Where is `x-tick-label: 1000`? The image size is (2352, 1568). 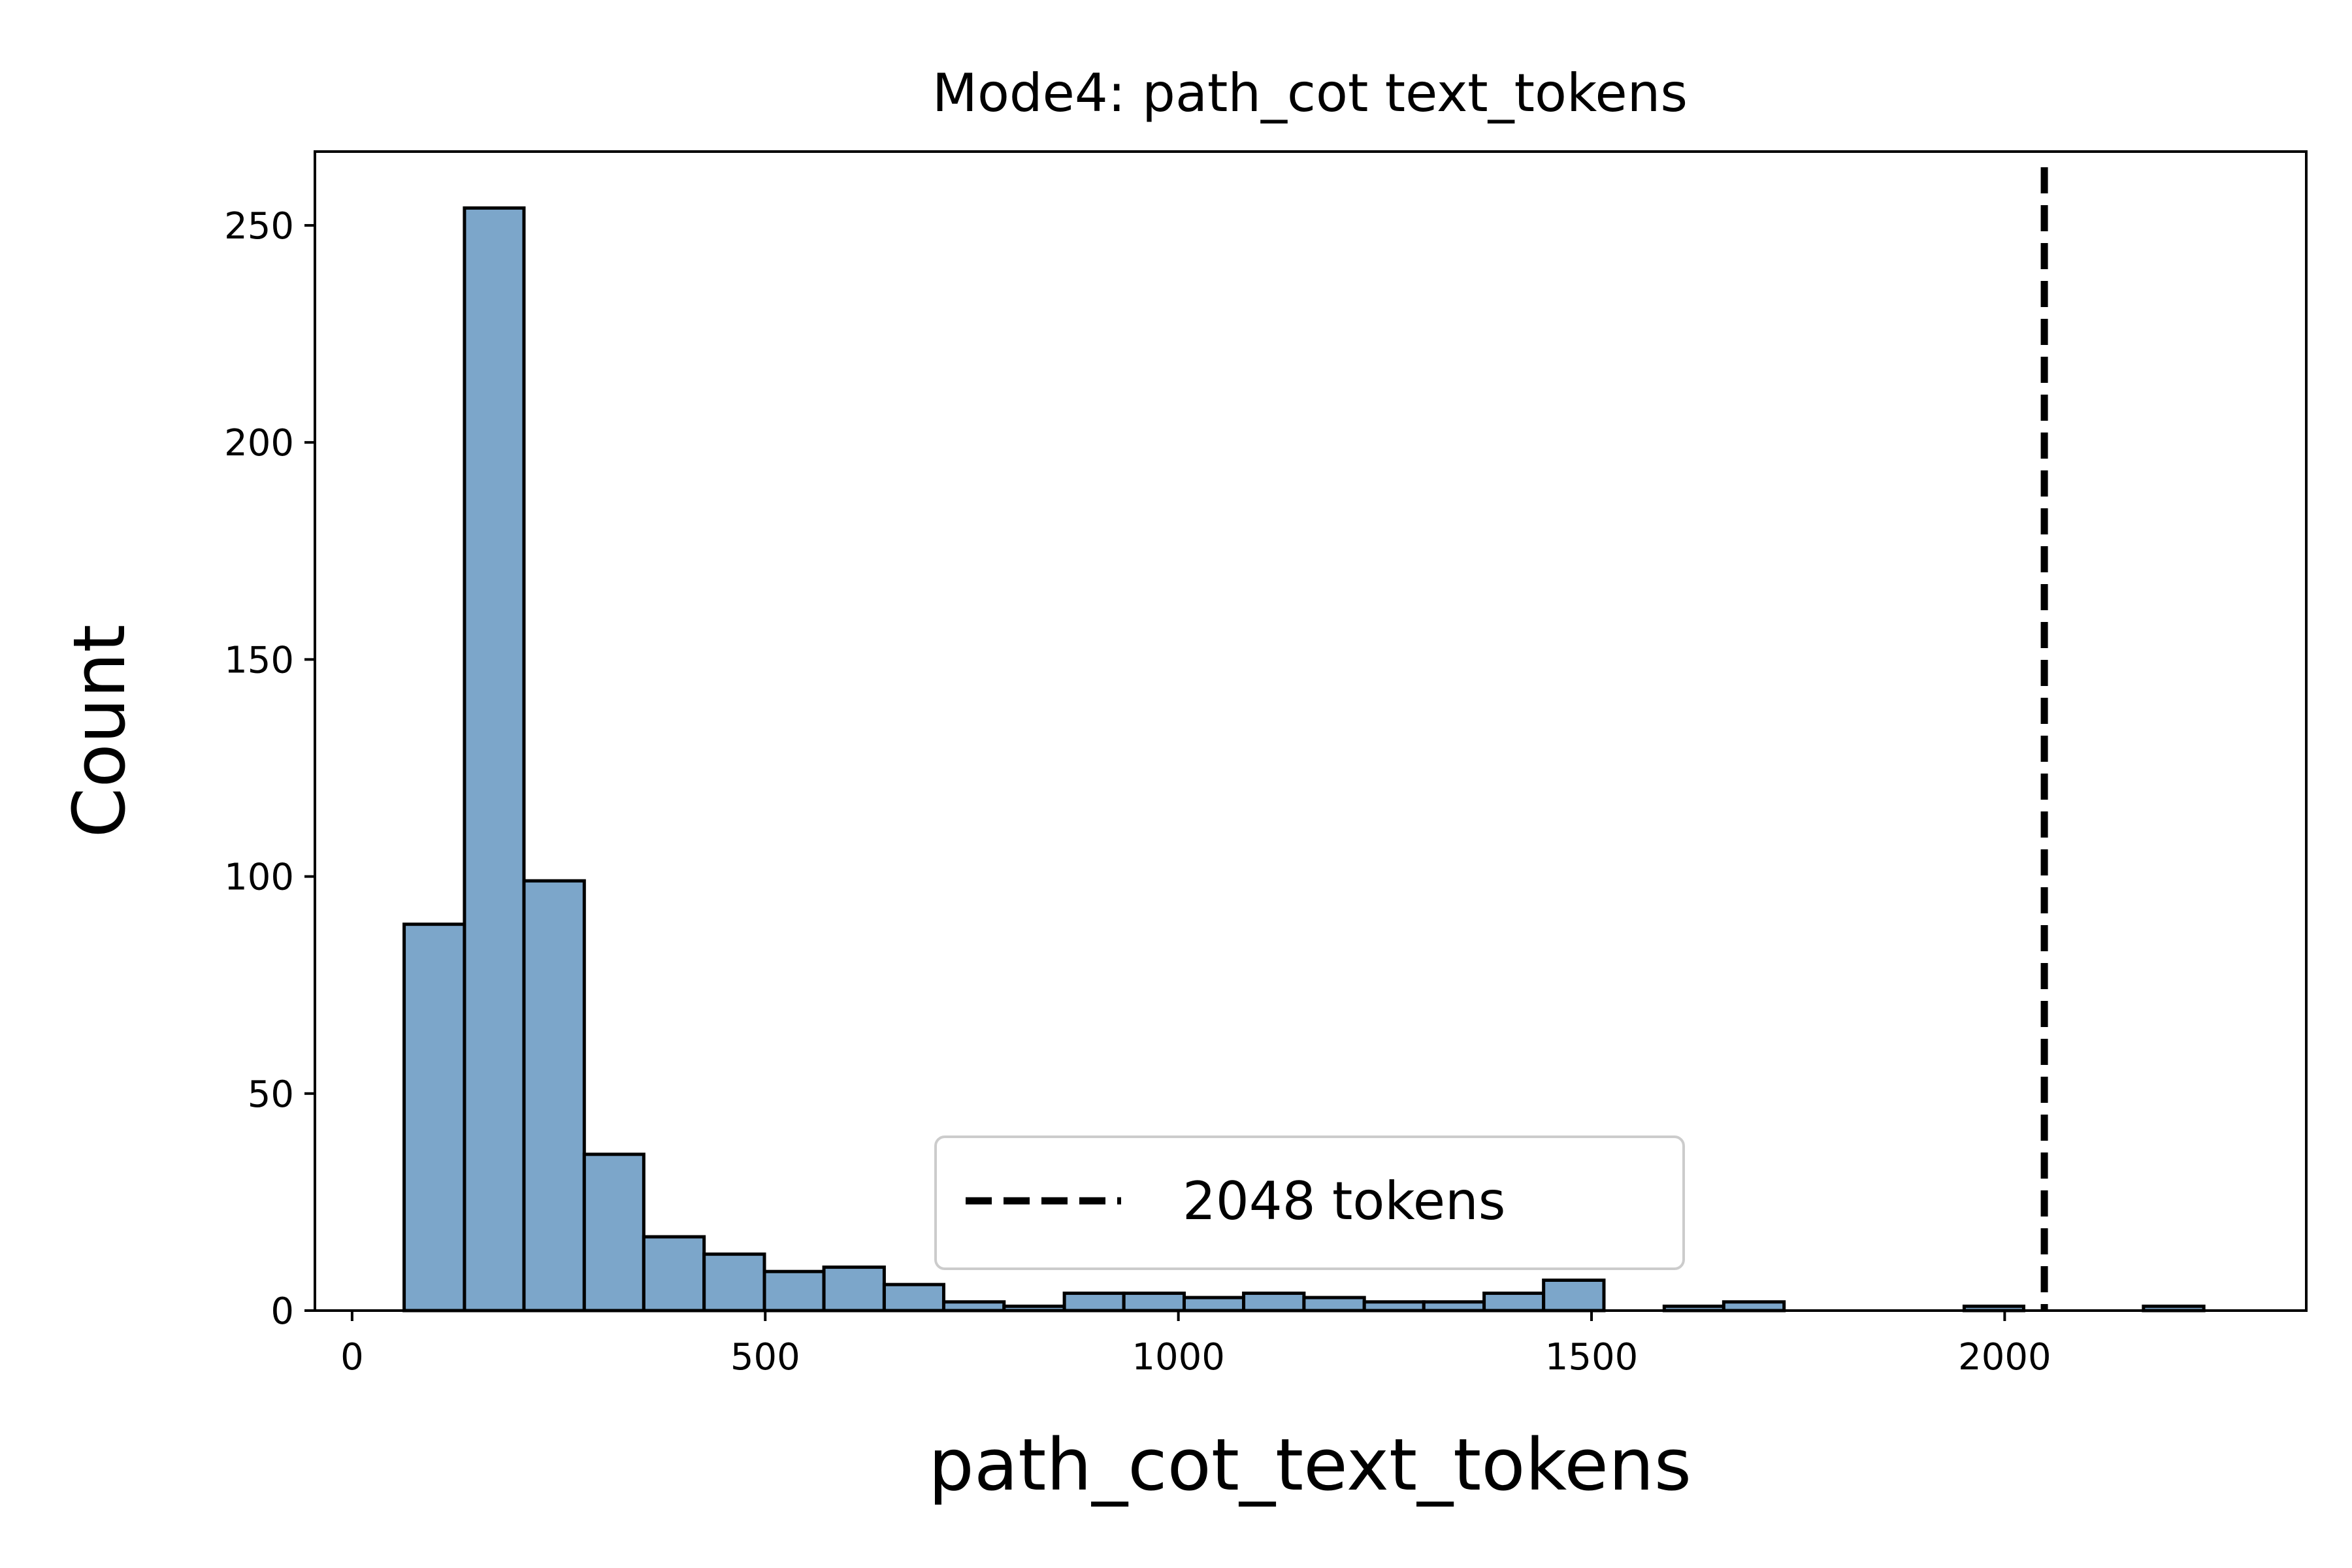
x-tick-label: 1000 is located at coordinates (1178, 1357).